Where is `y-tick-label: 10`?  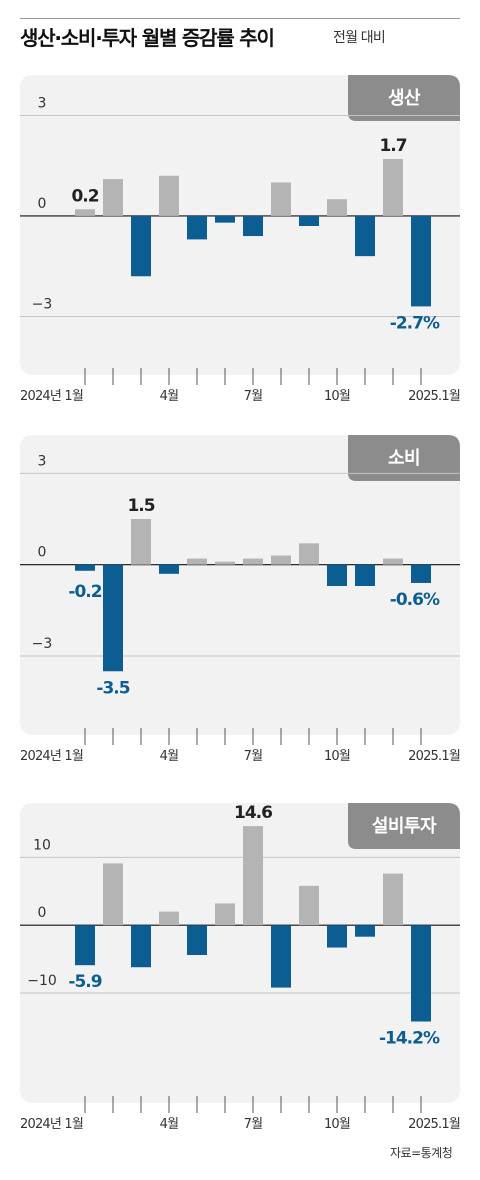
y-tick-label: 10 is located at coordinates (42, 845).